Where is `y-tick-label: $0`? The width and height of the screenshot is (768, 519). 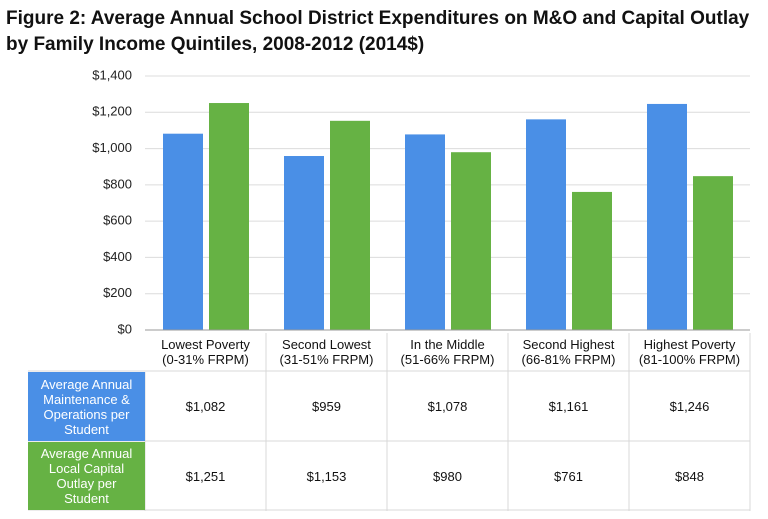 y-tick-label: $0 is located at coordinates (125, 328).